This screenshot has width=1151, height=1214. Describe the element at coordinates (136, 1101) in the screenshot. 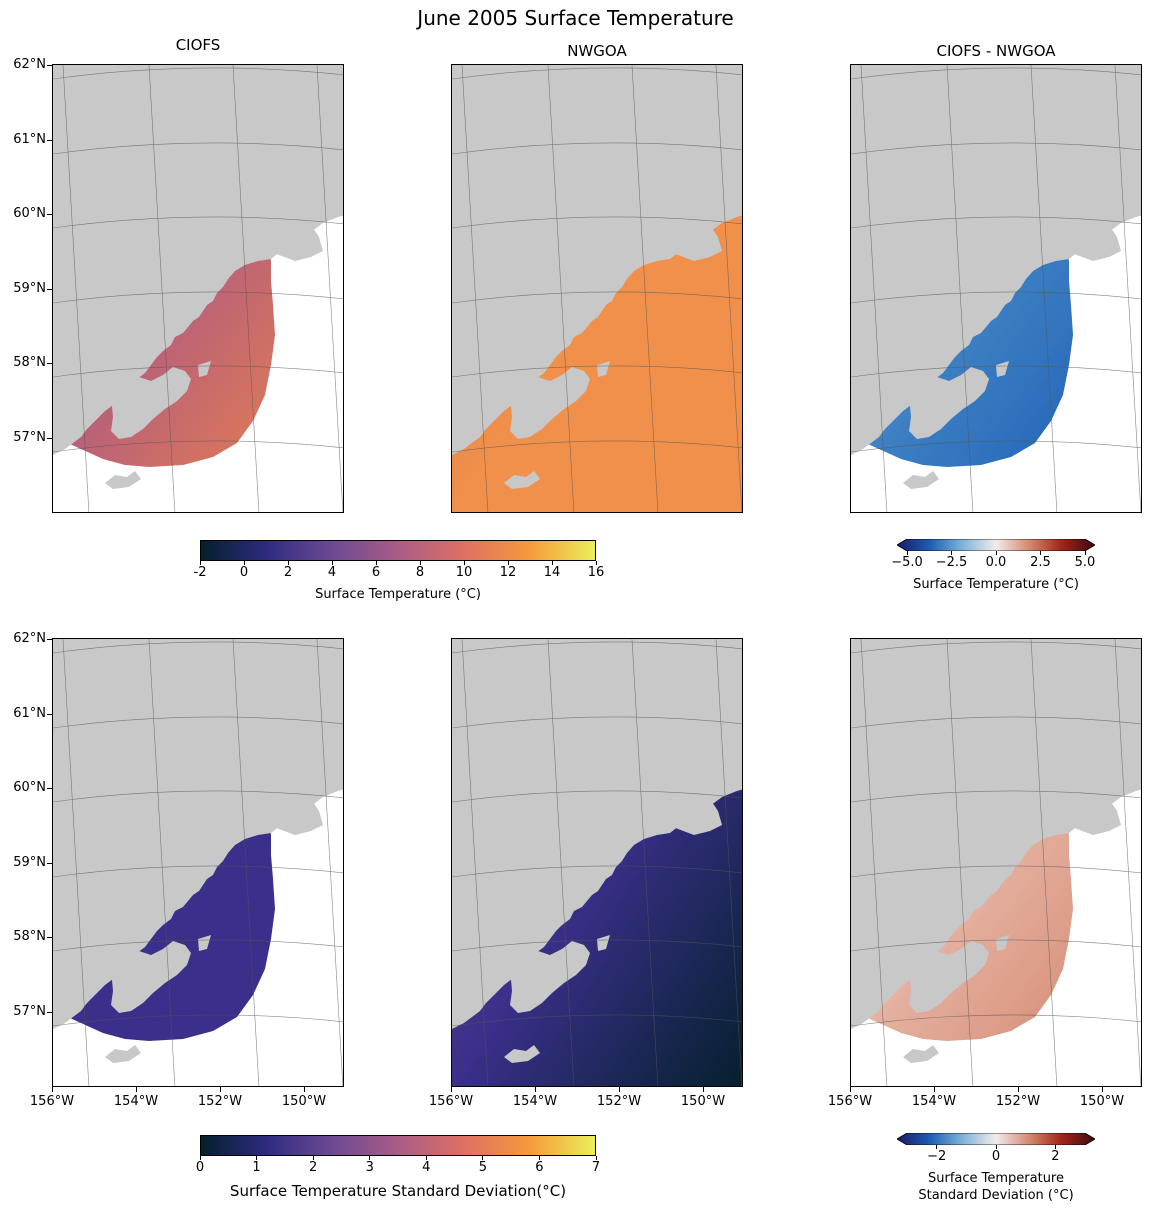

I see `lon-label-ciofs-154: 154°W` at that location.